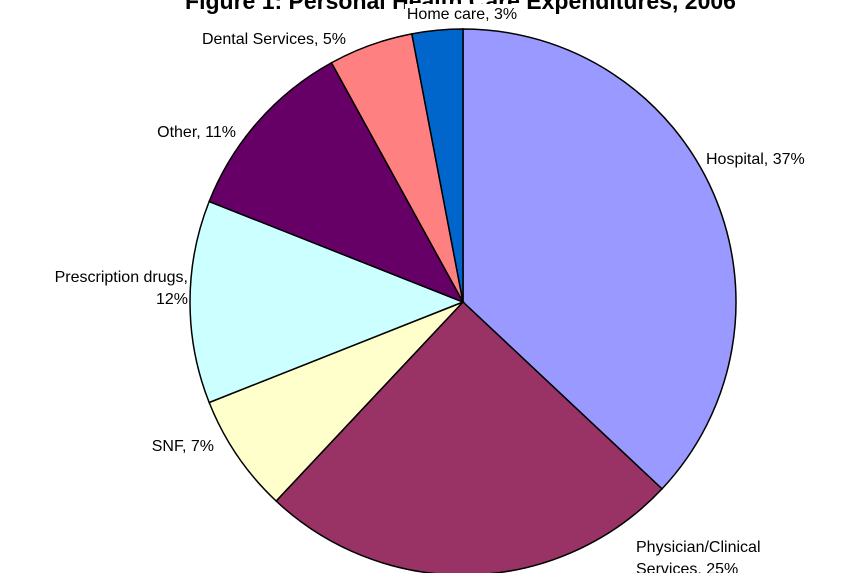  What do you see at coordinates (121, 288) in the screenshot?
I see `slice-label: Prescription drugs, 12%` at bounding box center [121, 288].